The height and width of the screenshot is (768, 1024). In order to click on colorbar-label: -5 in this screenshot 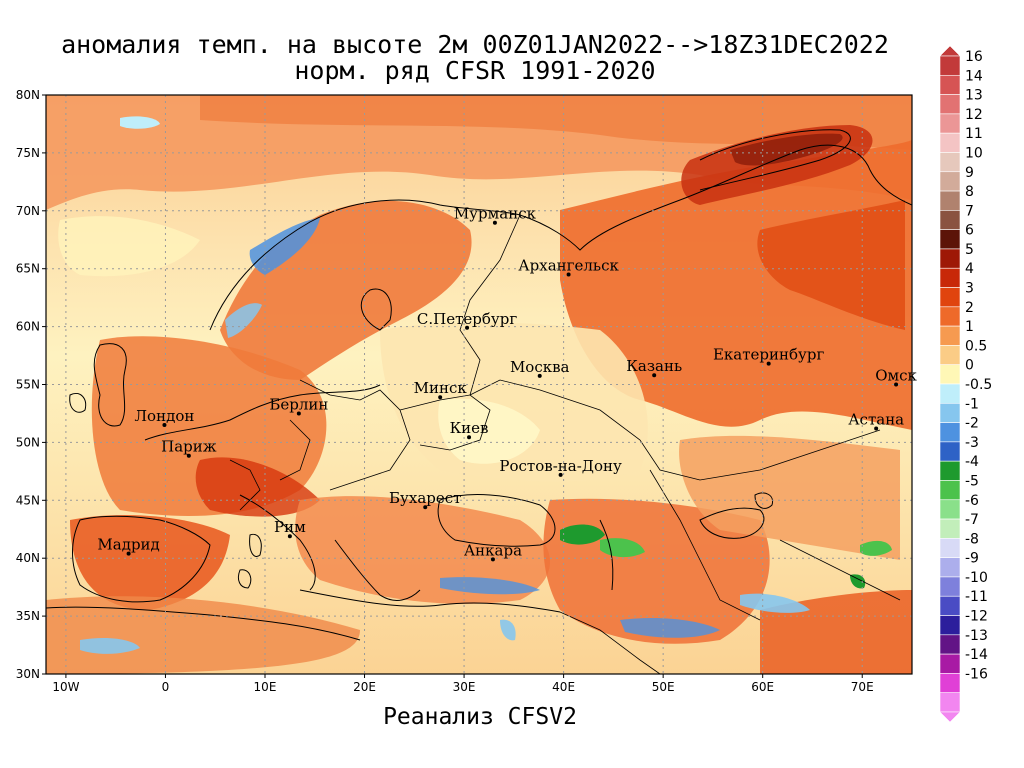, I will do `click(972, 481)`.